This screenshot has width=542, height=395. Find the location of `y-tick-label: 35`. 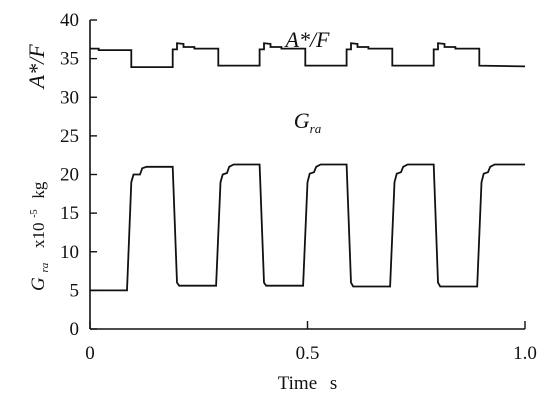

y-tick-label: 35 is located at coordinates (69, 59).